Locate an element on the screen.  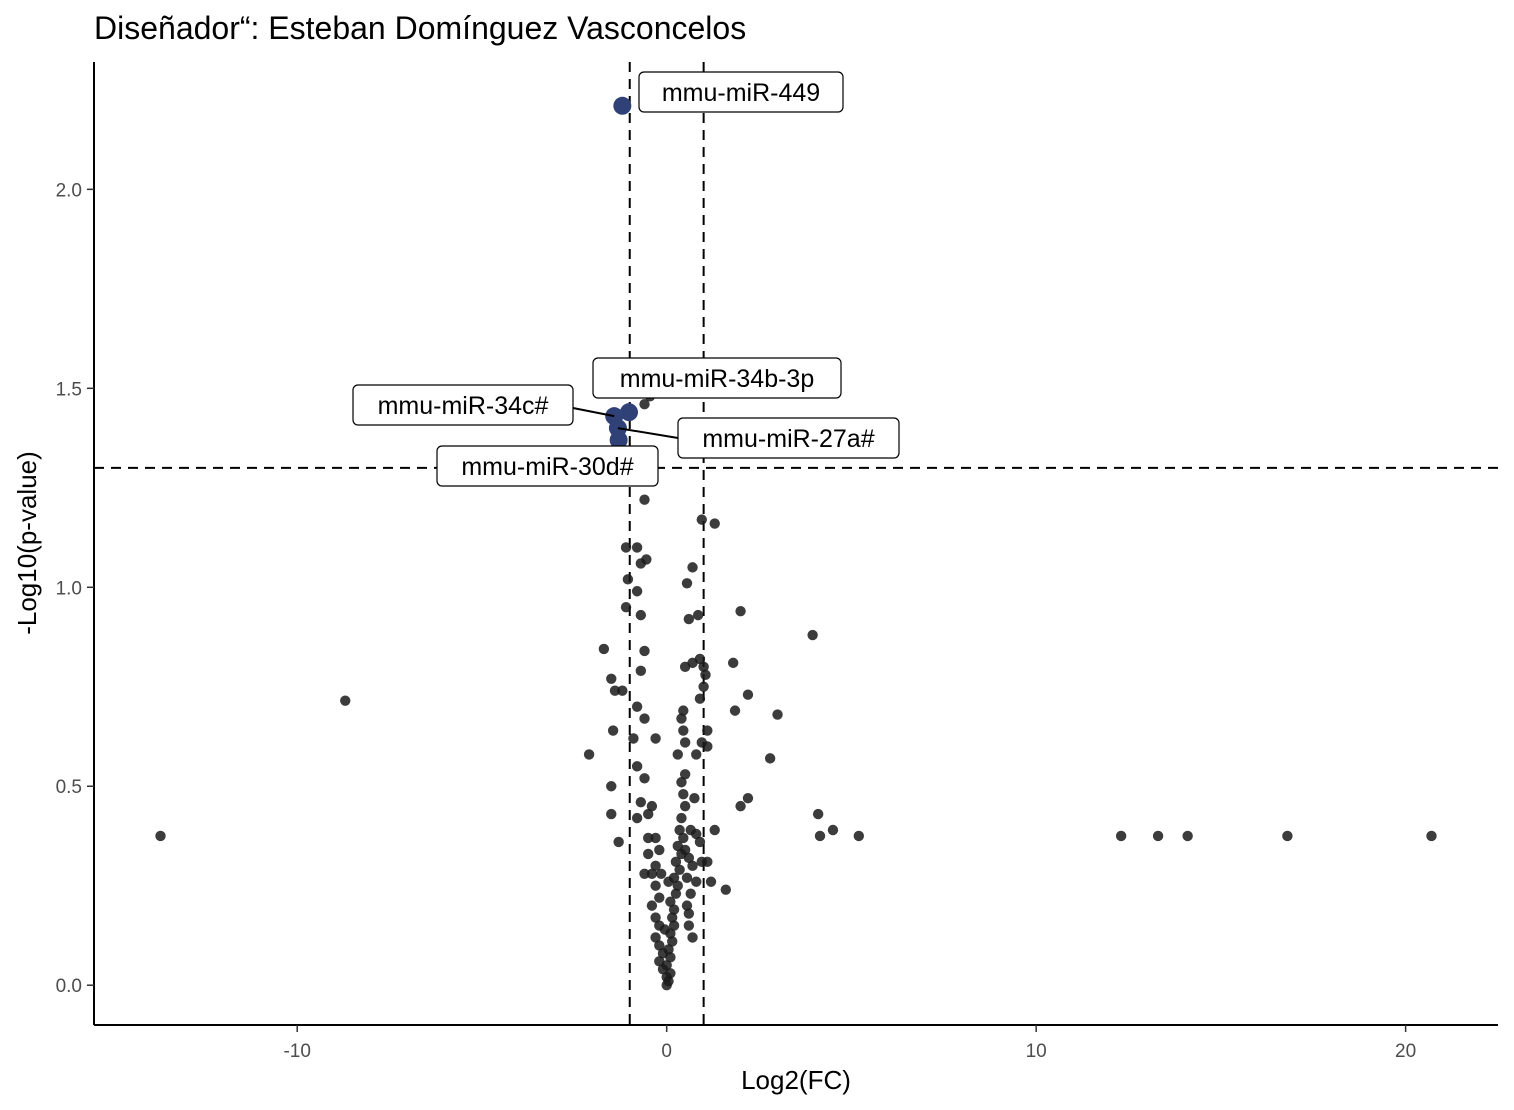
gene-label: mmu-miR-27a# is located at coordinates (758, 438).